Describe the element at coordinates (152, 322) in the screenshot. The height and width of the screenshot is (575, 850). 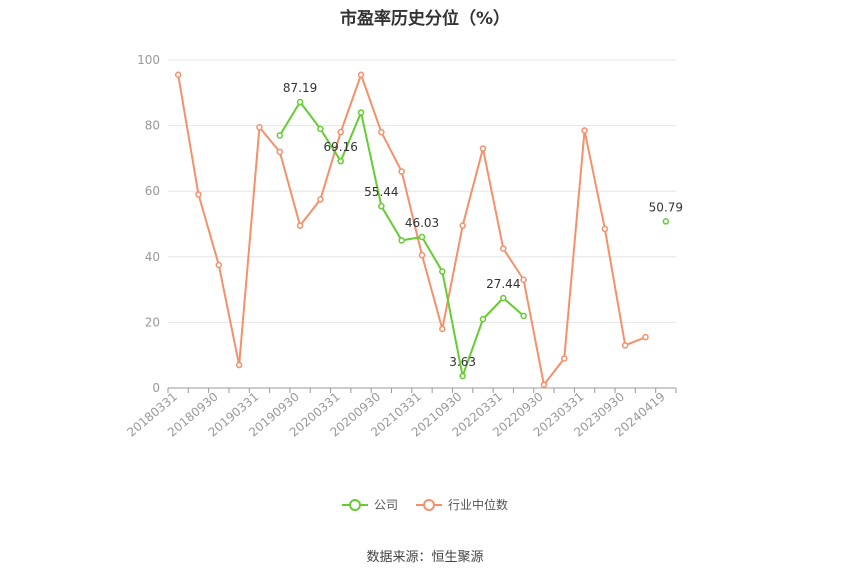
I see `y-tick-label: 20` at that location.